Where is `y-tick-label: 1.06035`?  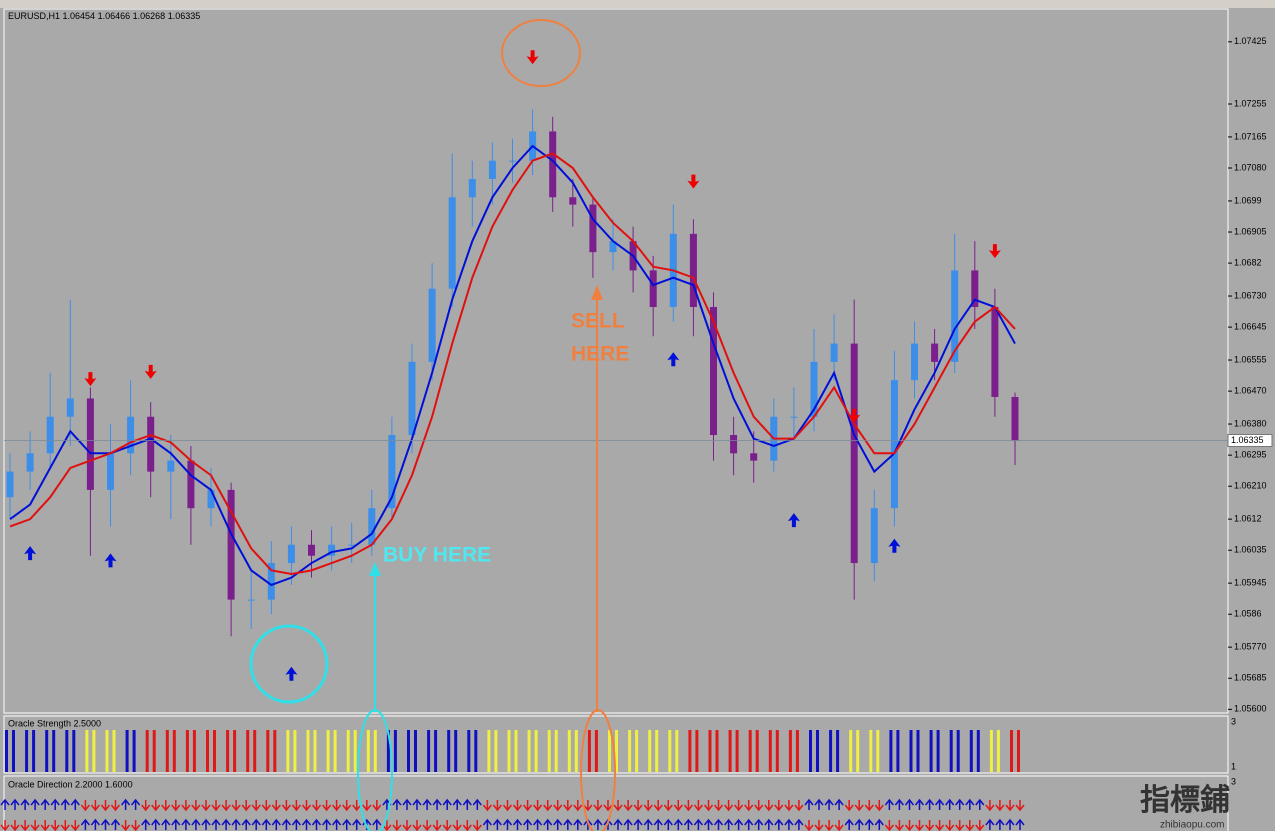
y-tick-label: 1.06035 is located at coordinates (1250, 550).